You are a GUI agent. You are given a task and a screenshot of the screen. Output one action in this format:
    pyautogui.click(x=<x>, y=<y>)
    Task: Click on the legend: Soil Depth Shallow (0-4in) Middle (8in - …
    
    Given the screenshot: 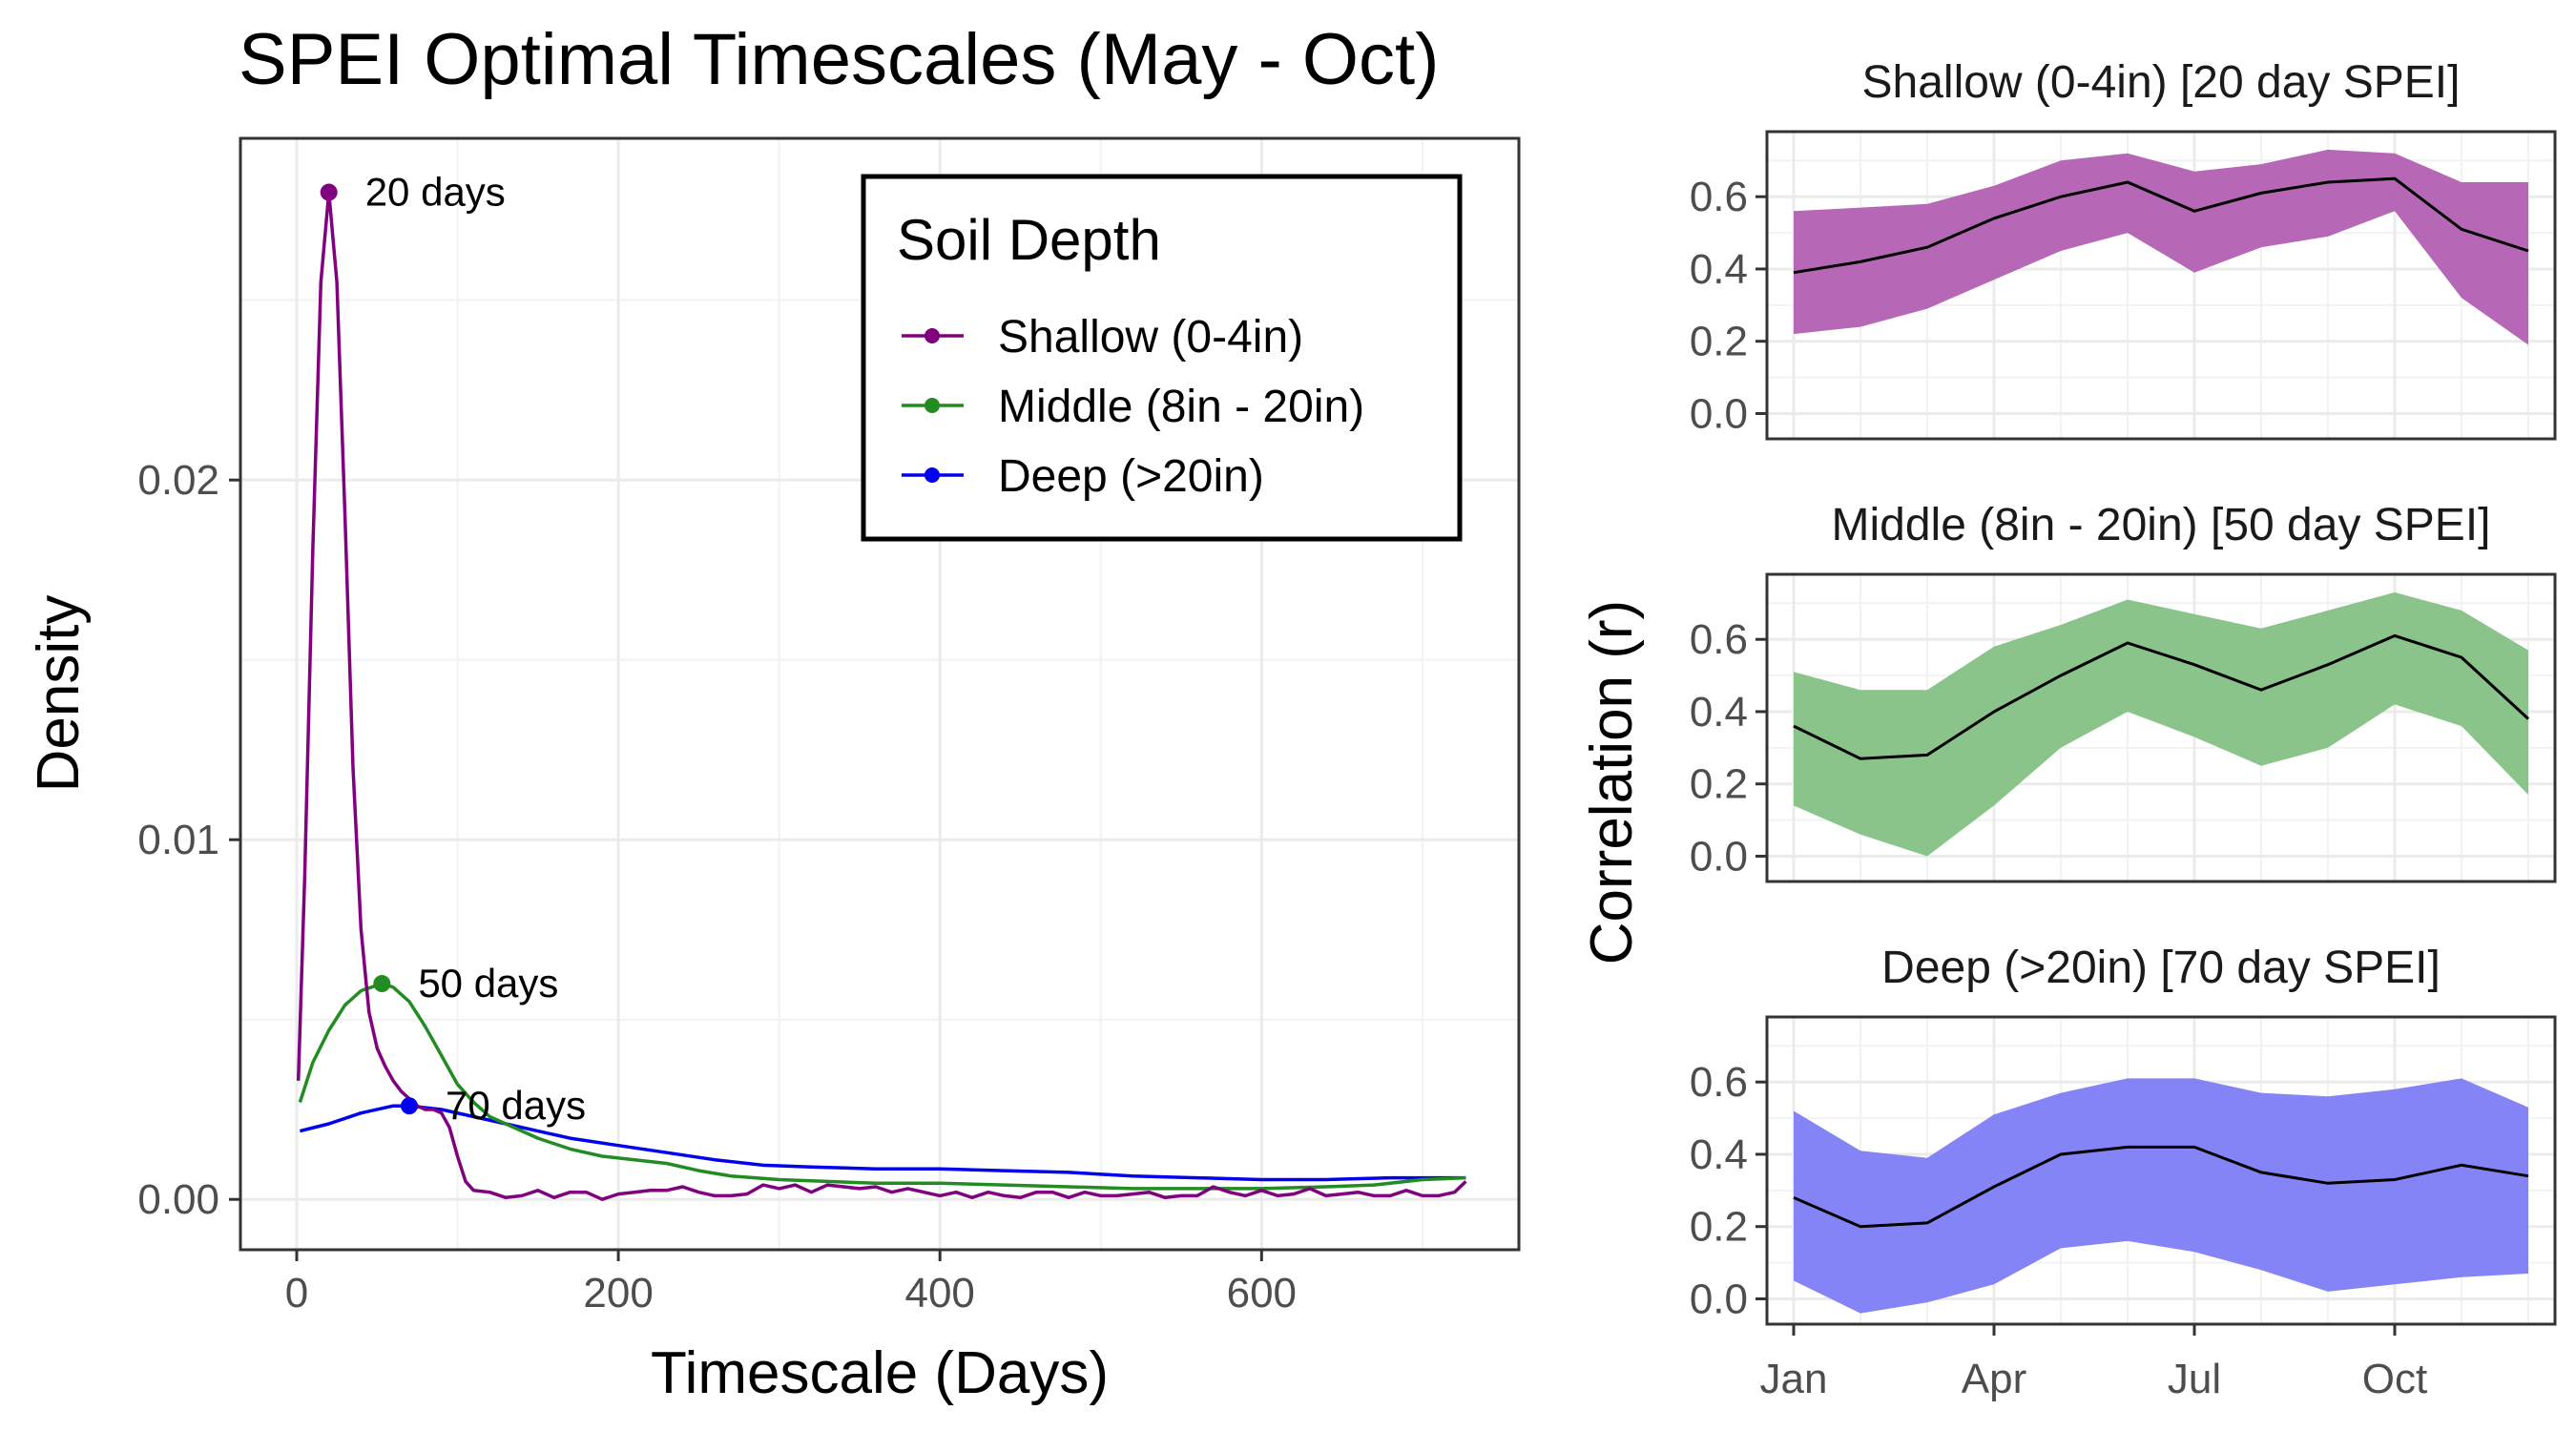 What is the action you would take?
    pyautogui.click(x=1162, y=358)
    